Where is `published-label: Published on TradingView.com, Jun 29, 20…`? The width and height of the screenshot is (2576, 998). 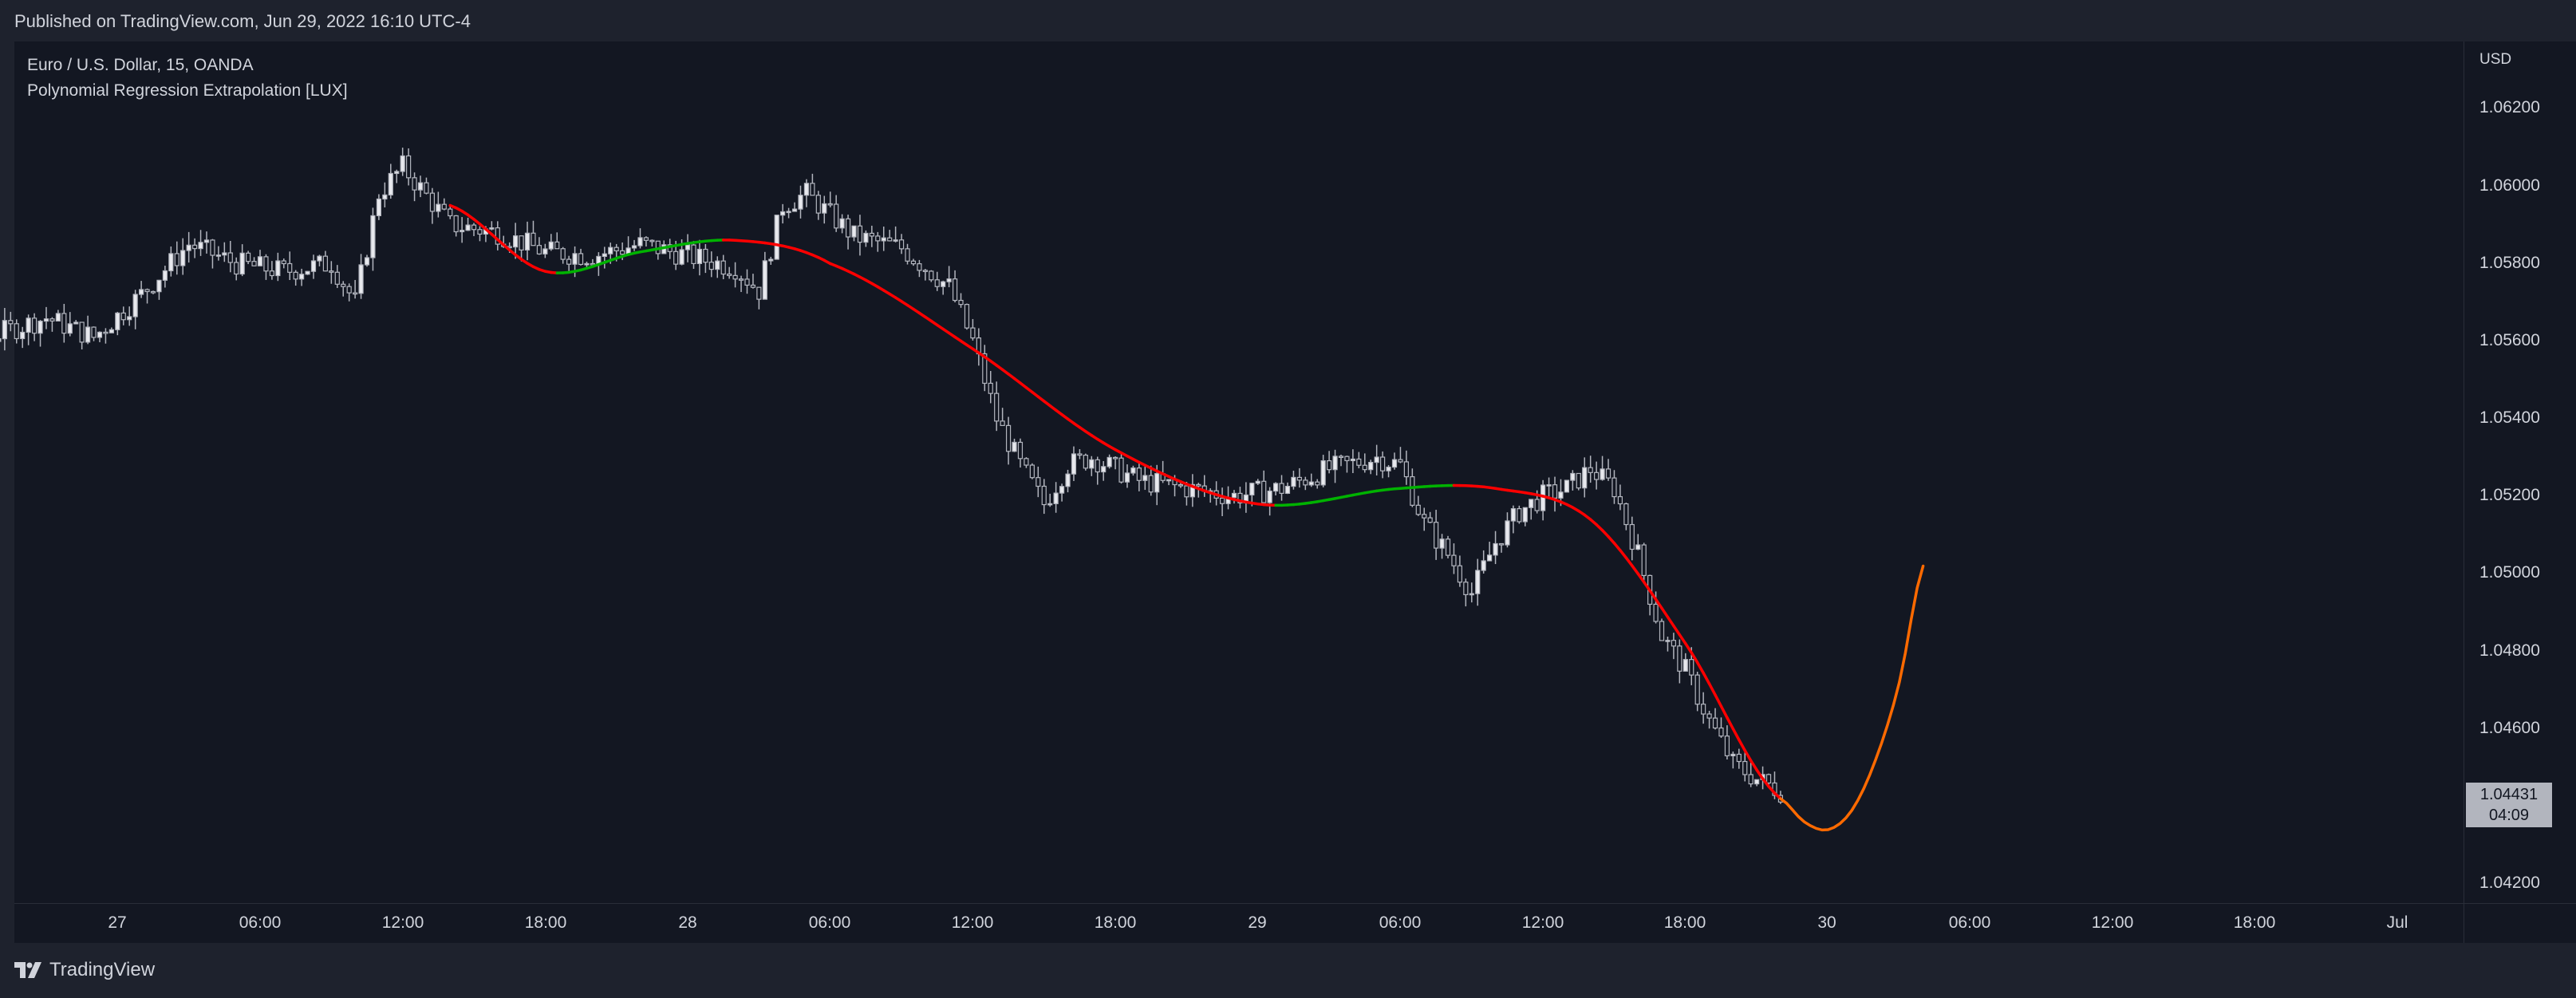
published-label: Published on TradingView.com, Jun 29, 20… is located at coordinates (242, 21).